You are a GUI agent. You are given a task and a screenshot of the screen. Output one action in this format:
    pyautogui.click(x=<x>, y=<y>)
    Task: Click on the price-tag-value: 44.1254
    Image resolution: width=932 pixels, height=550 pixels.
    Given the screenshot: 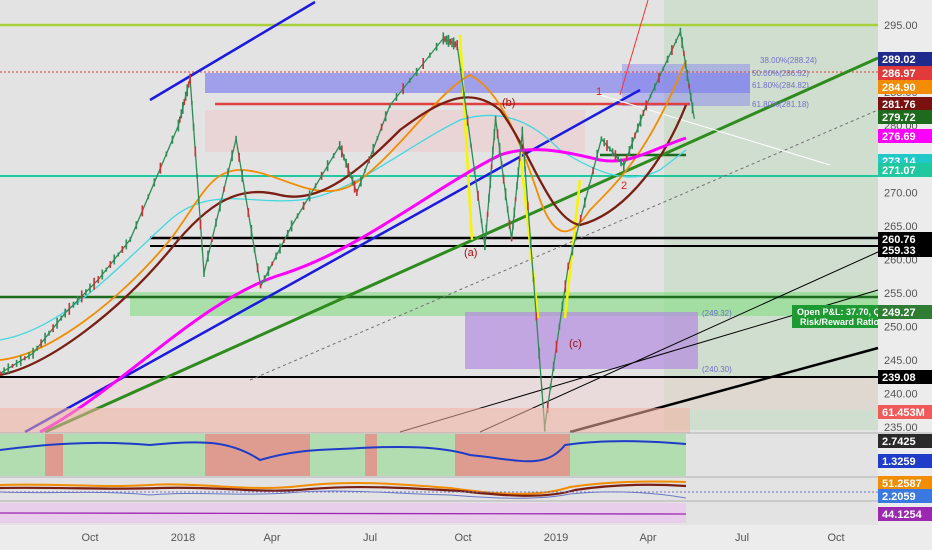 What is the action you would take?
    pyautogui.click(x=902, y=515)
    